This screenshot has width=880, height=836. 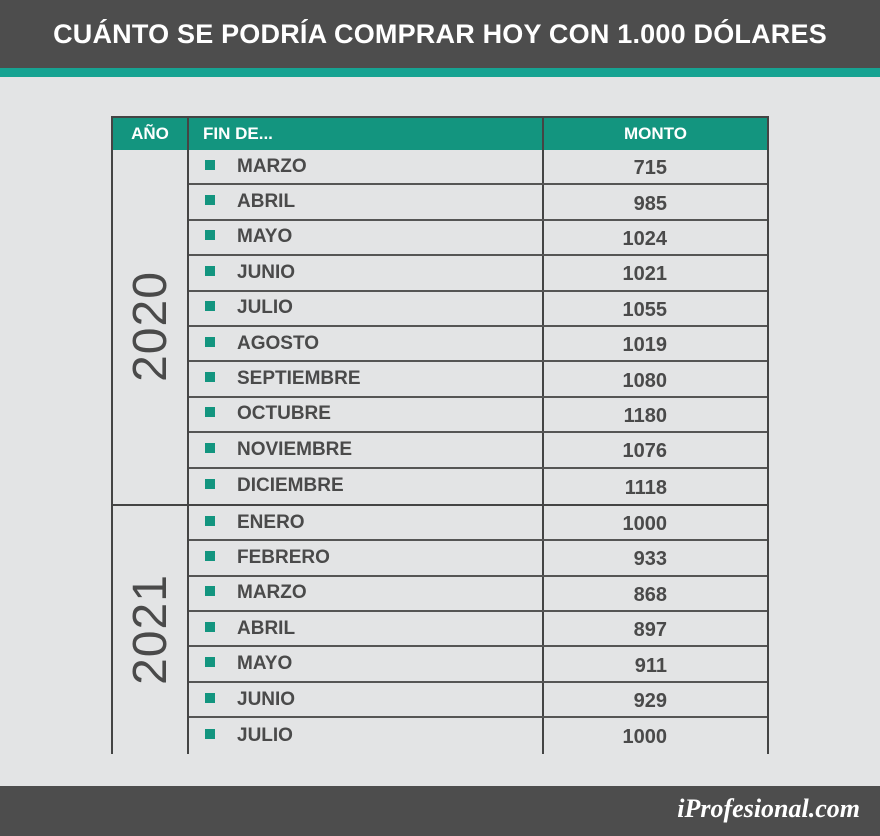 What do you see at coordinates (655, 133) in the screenshot?
I see `header-monto: MONTO` at bounding box center [655, 133].